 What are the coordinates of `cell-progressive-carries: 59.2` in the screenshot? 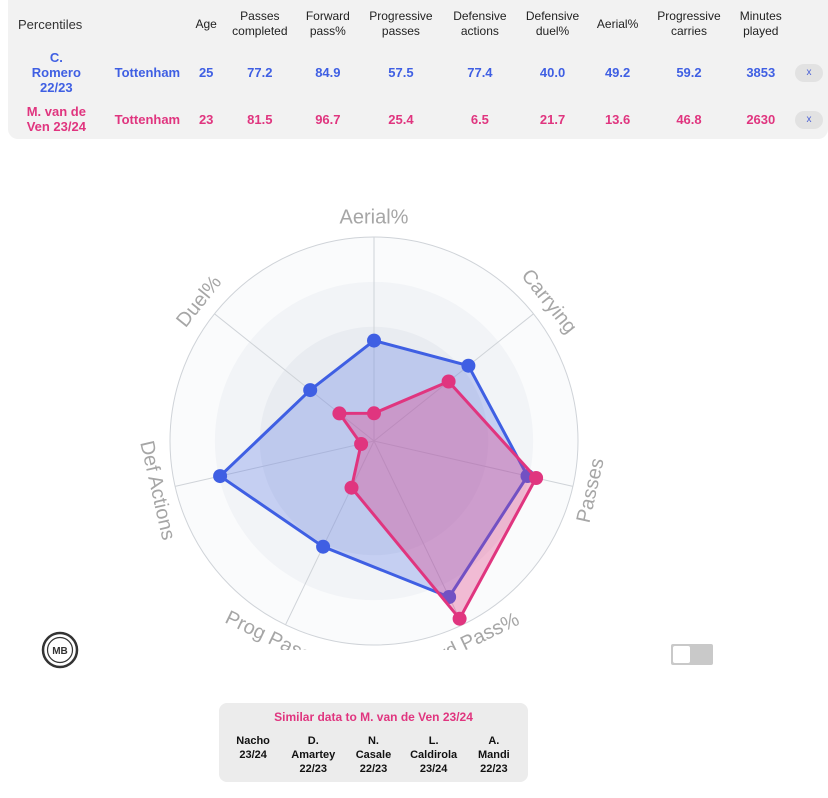 It's located at (689, 72).